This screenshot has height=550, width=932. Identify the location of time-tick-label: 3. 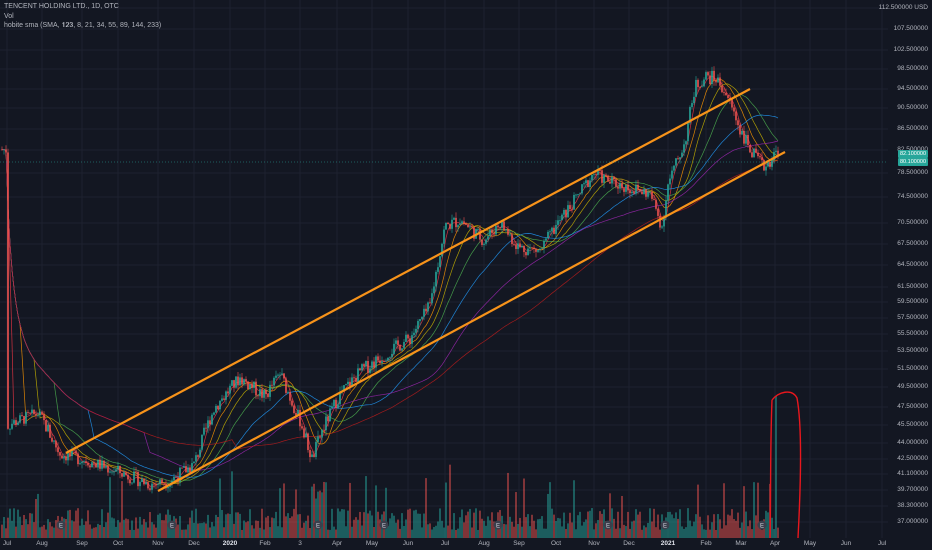
(300, 543).